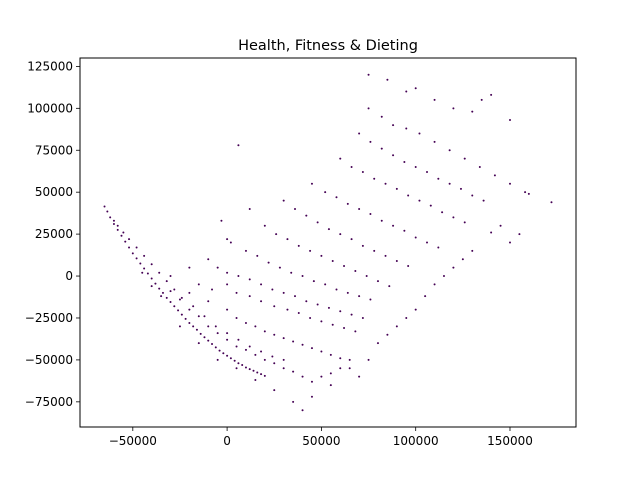 The image size is (640, 480). Describe the element at coordinates (54, 150) in the screenshot. I see `y-tick-label: 75000` at that location.